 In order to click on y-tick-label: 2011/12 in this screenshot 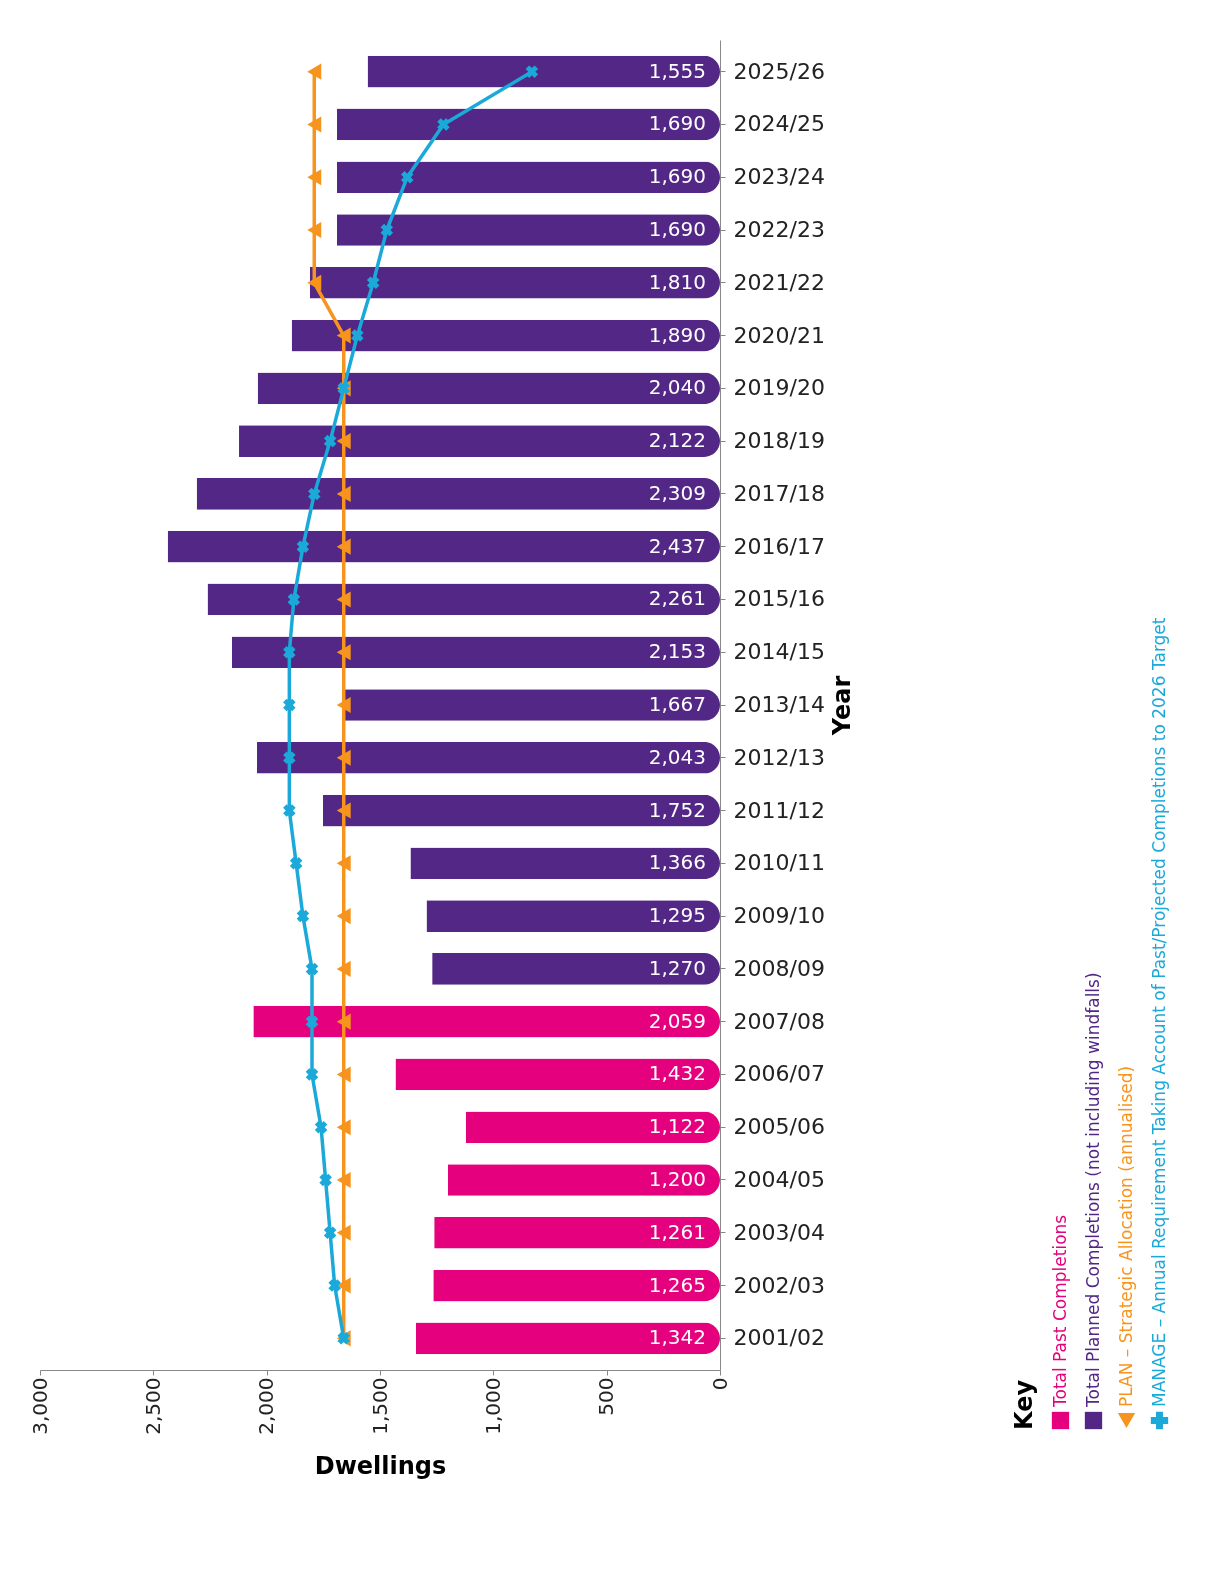, I will do `click(779, 810)`.